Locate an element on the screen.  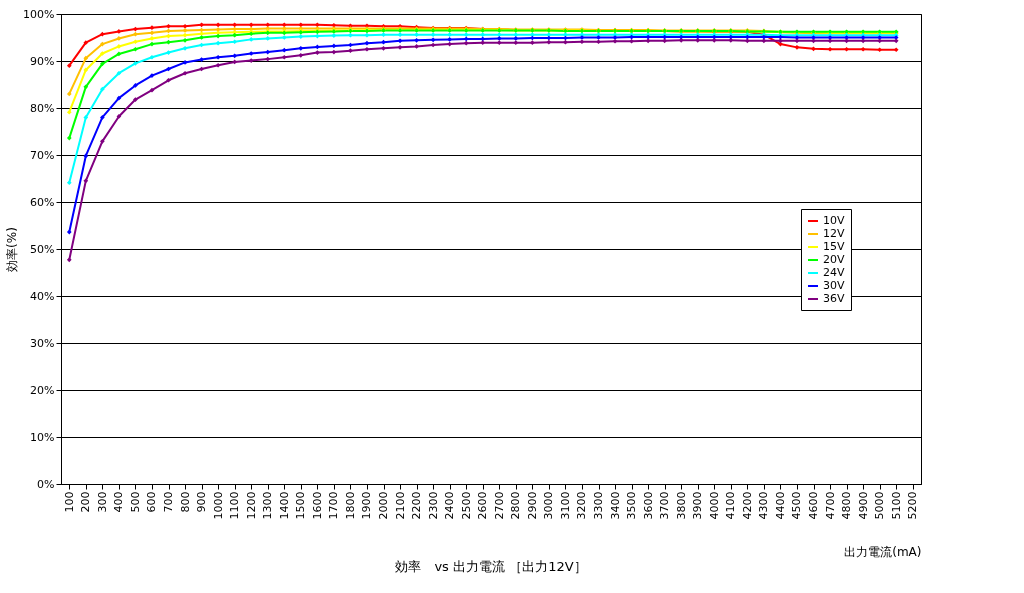
x-tick-label: 4100 is located at coordinates (731, 505).